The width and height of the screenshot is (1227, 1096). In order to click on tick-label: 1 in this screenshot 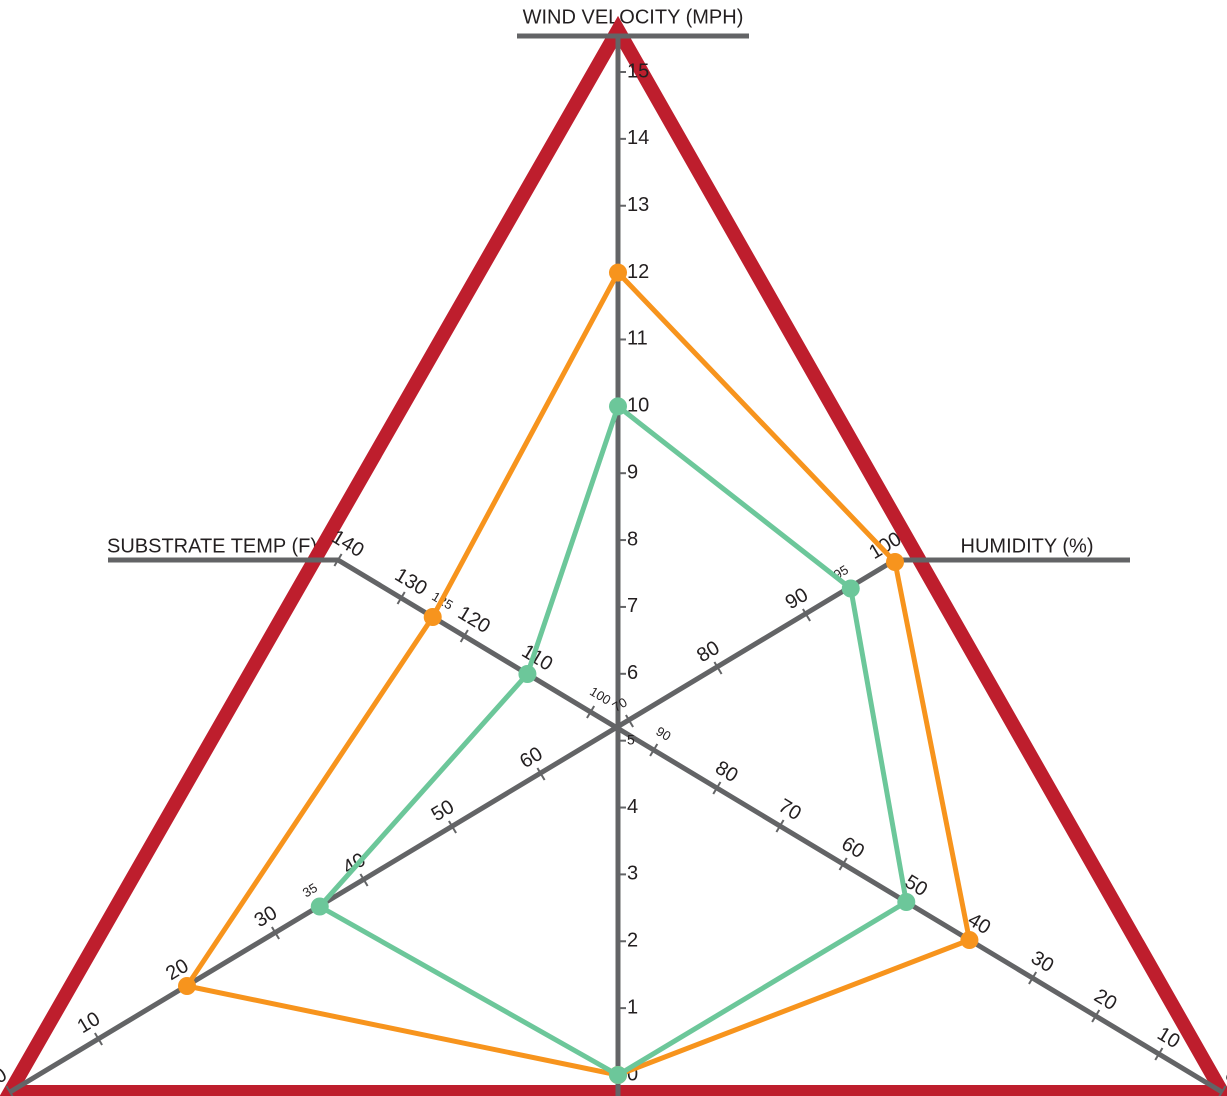, I will do `click(632, 1007)`.